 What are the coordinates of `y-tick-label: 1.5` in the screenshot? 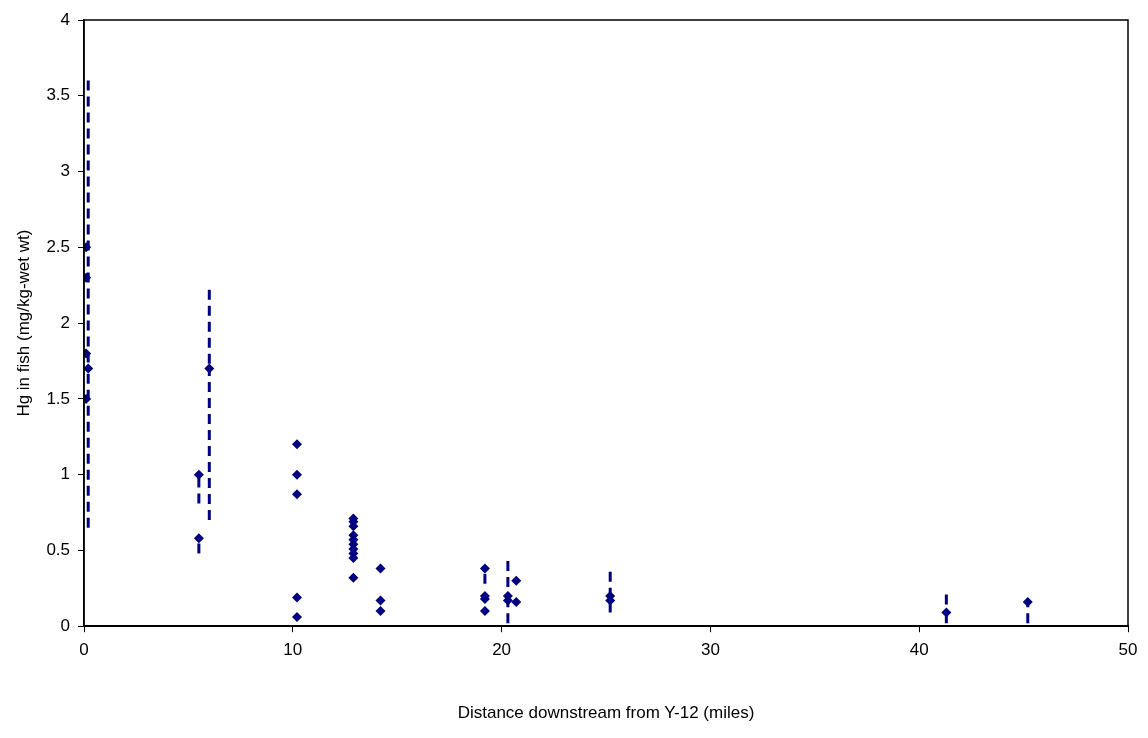 It's located at (58, 398).